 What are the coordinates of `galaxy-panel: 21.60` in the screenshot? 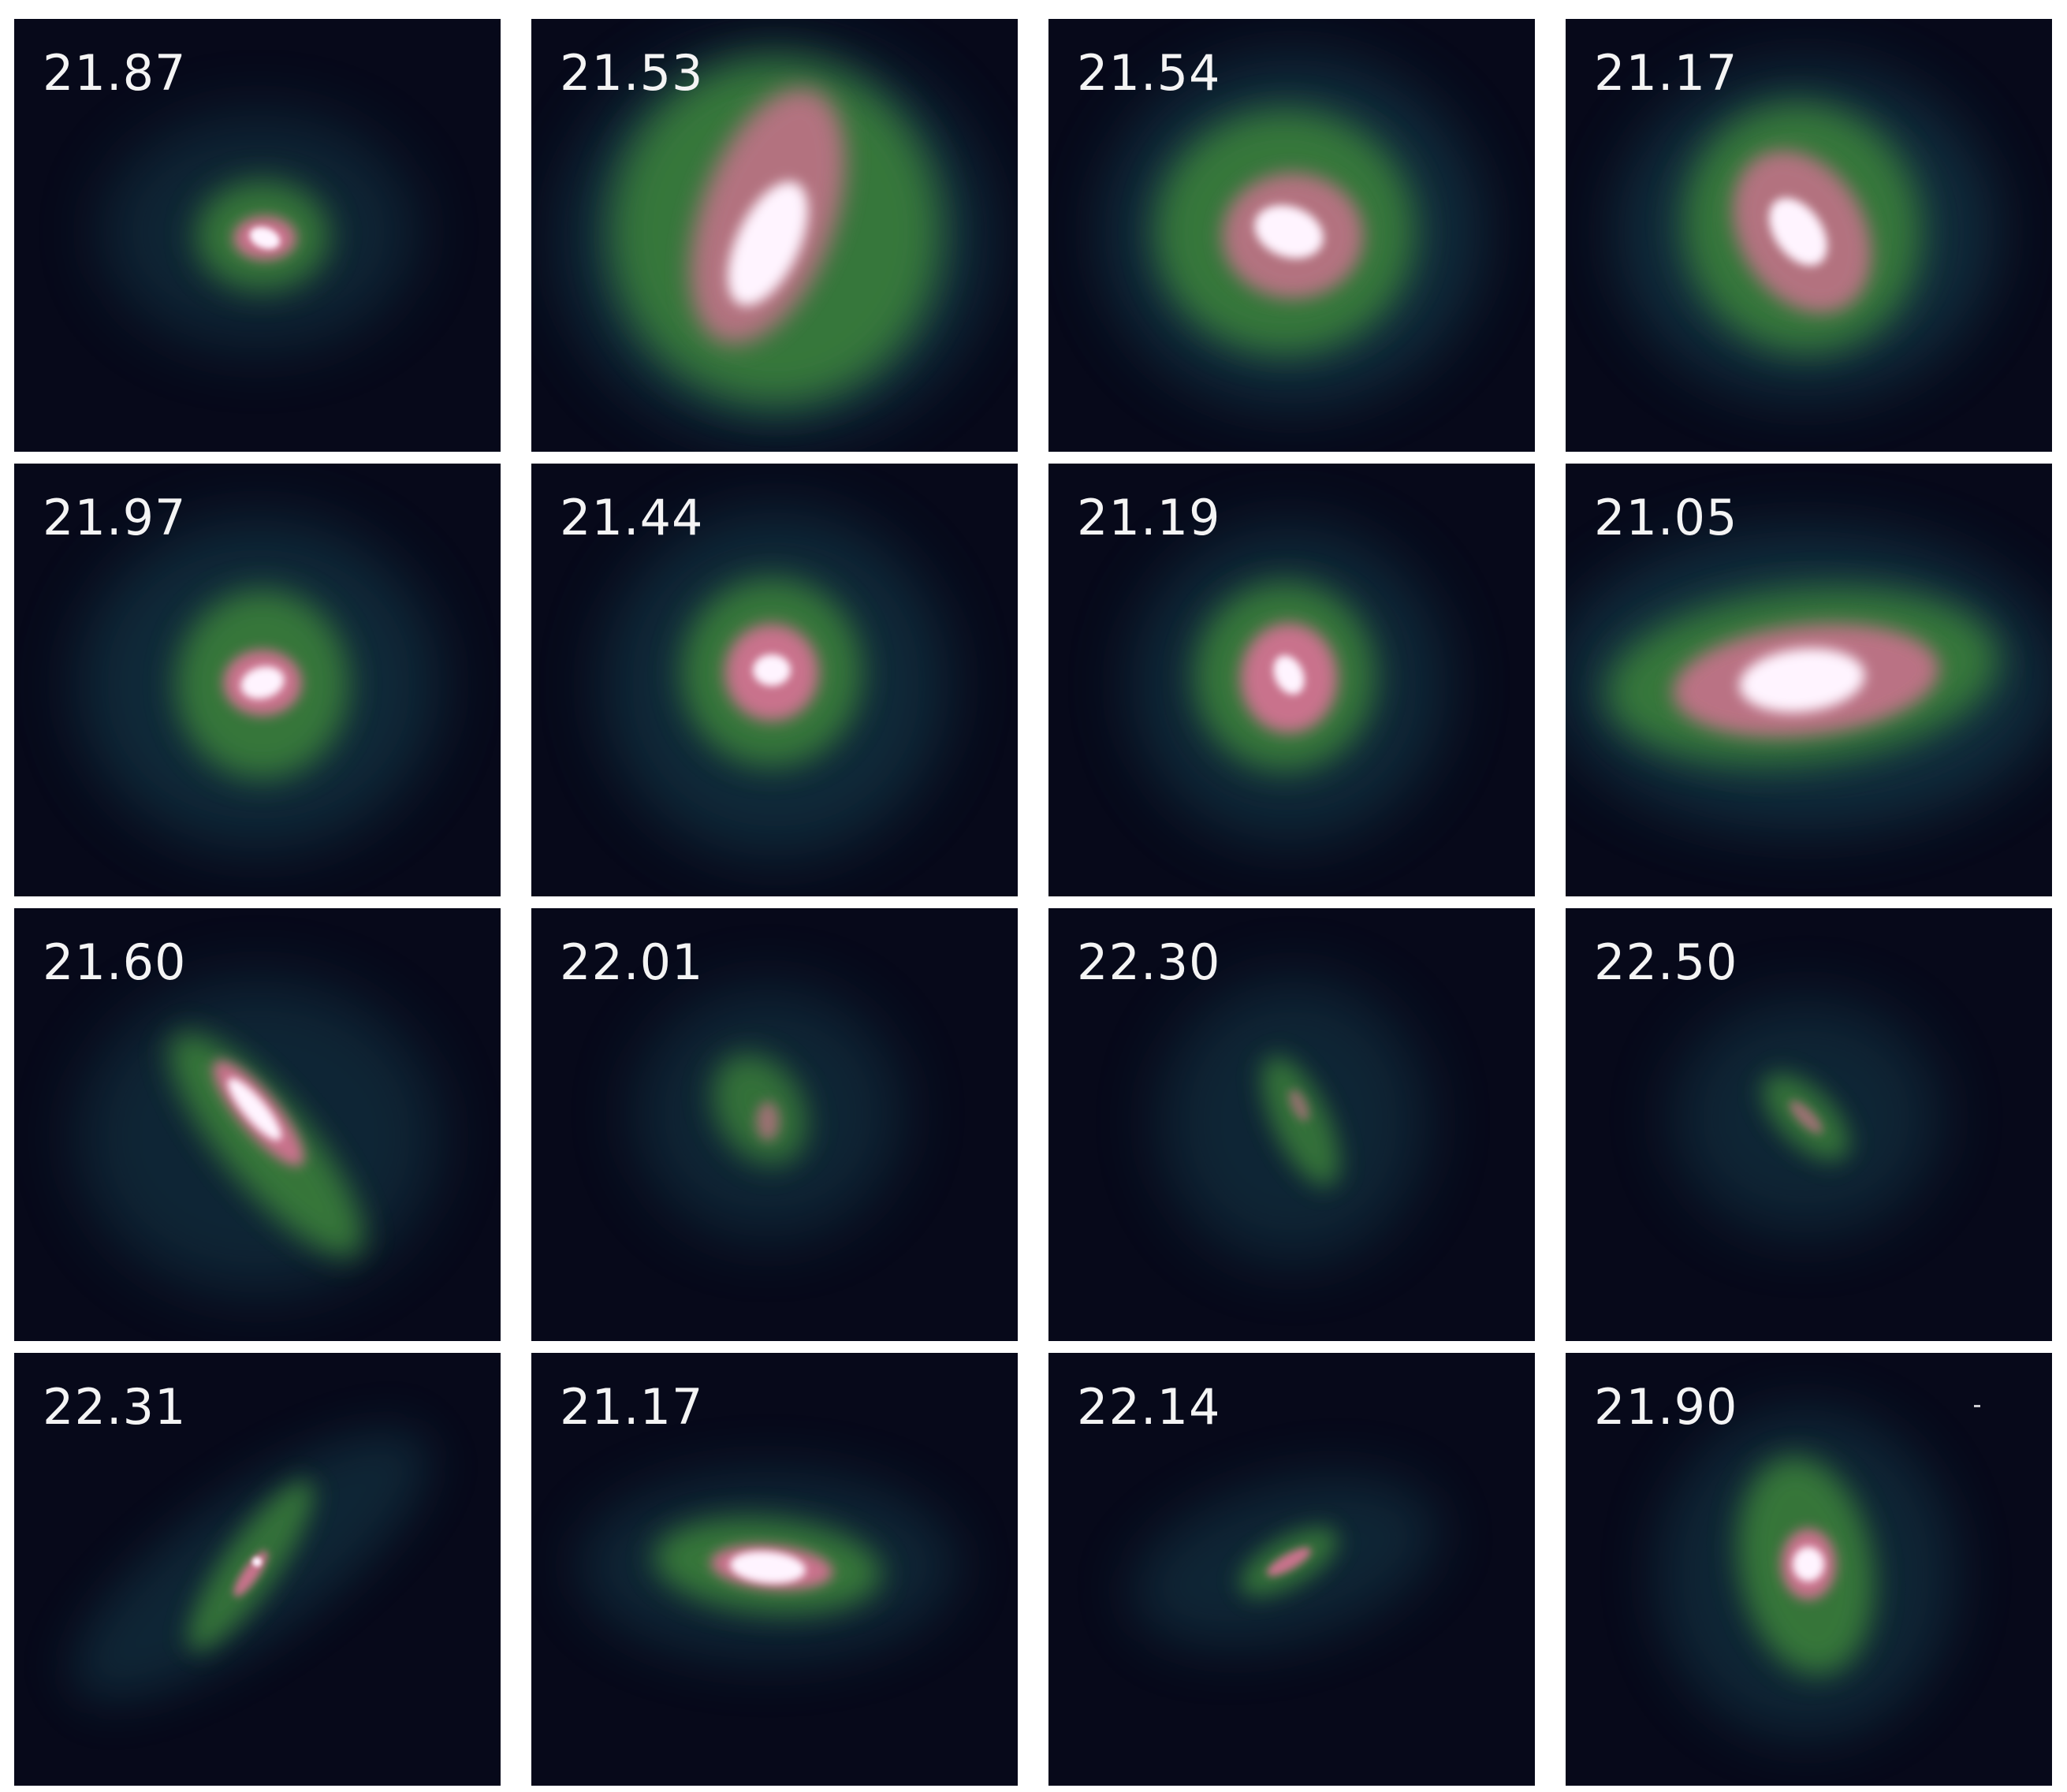 It's located at (257, 1124).